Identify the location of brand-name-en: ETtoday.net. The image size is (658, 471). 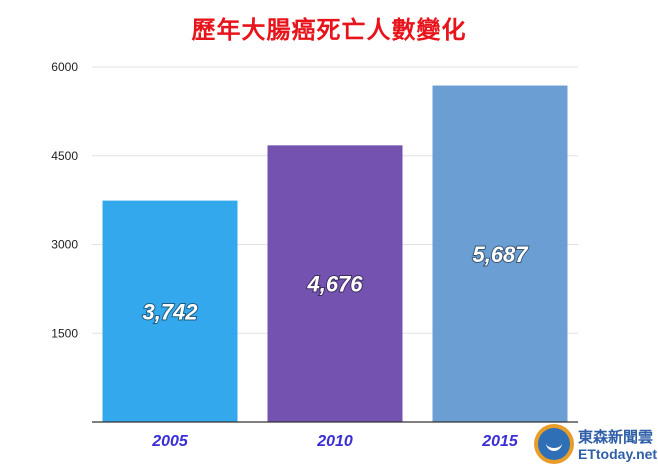
(618, 454).